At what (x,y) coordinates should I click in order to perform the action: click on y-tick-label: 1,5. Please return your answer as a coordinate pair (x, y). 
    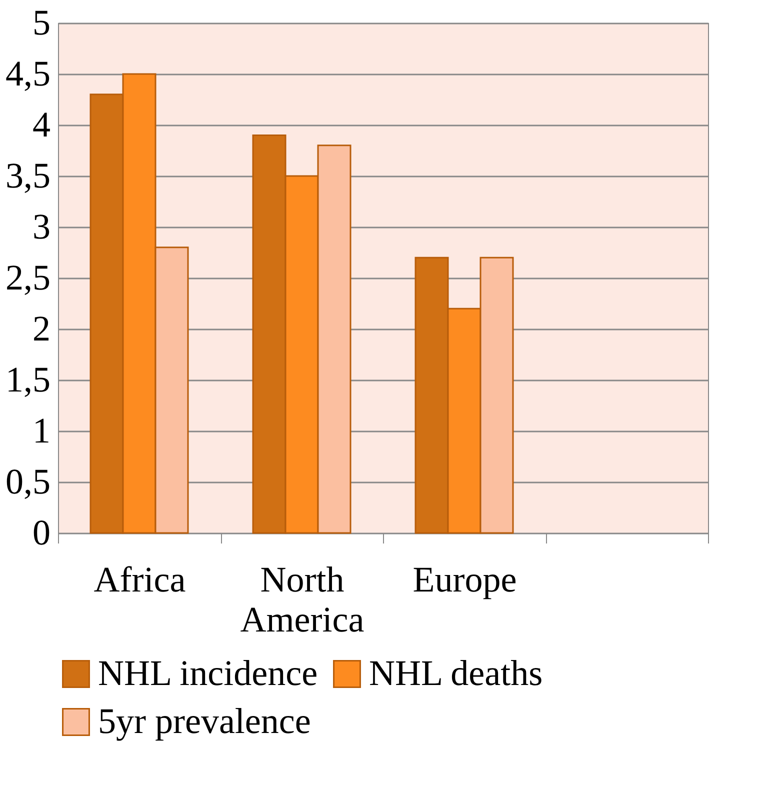
    Looking at the image, I should click on (28, 380).